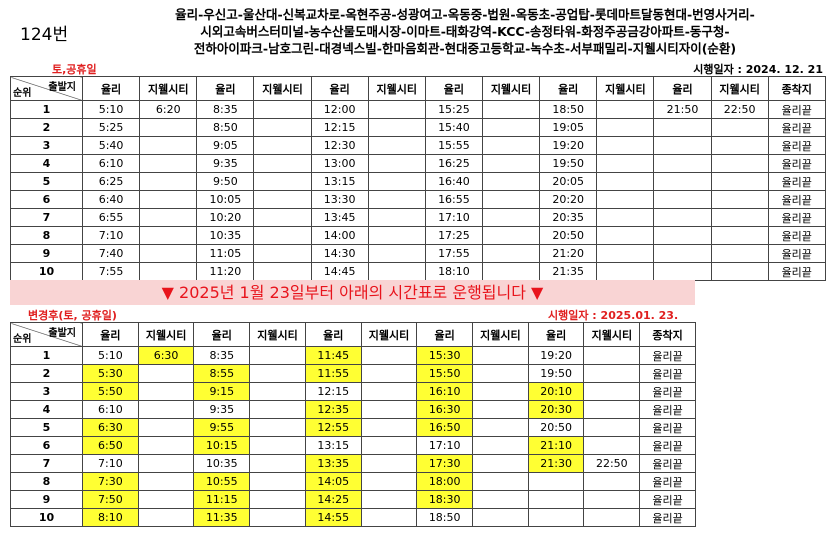 The height and width of the screenshot is (534, 835). Describe the element at coordinates (222, 427) in the screenshot. I see `time-cell: 9:55` at that location.